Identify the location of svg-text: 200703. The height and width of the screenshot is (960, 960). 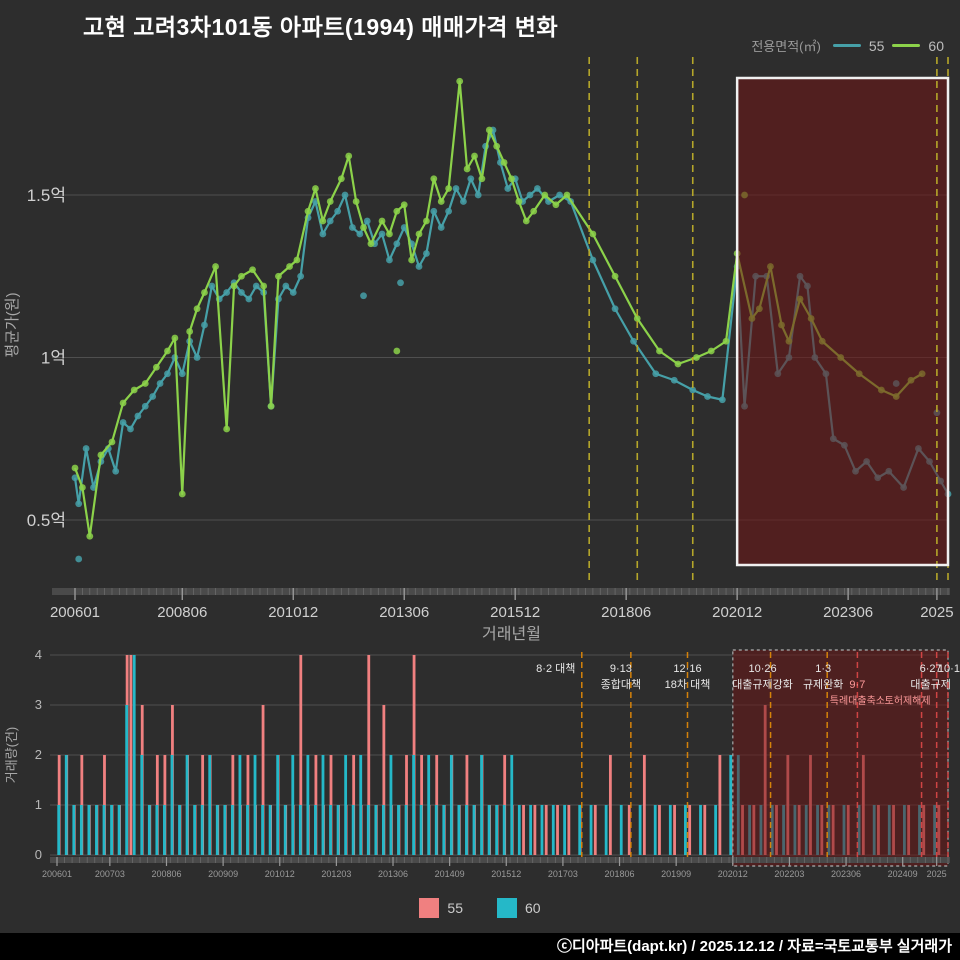
(110, 874).